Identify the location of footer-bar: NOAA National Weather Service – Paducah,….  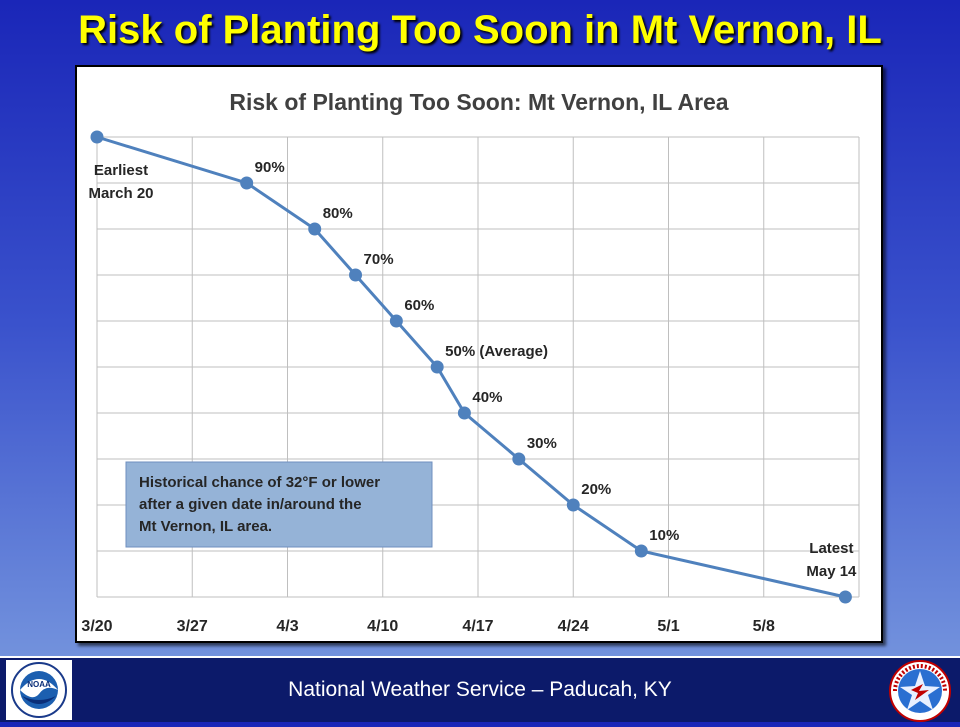
(480, 689).